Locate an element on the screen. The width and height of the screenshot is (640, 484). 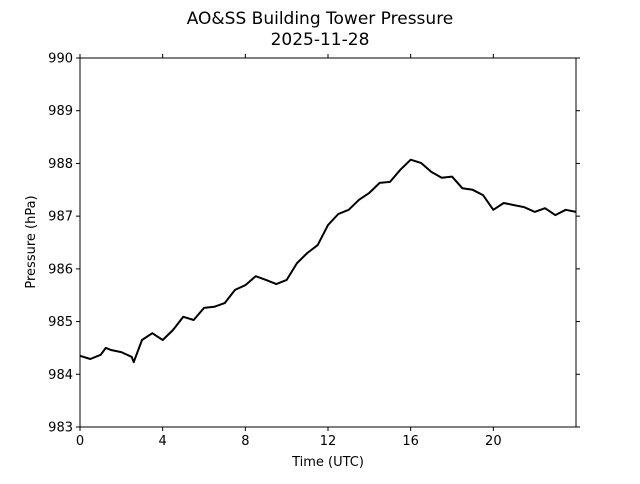
y-tick-label: 986 is located at coordinates (60, 269).